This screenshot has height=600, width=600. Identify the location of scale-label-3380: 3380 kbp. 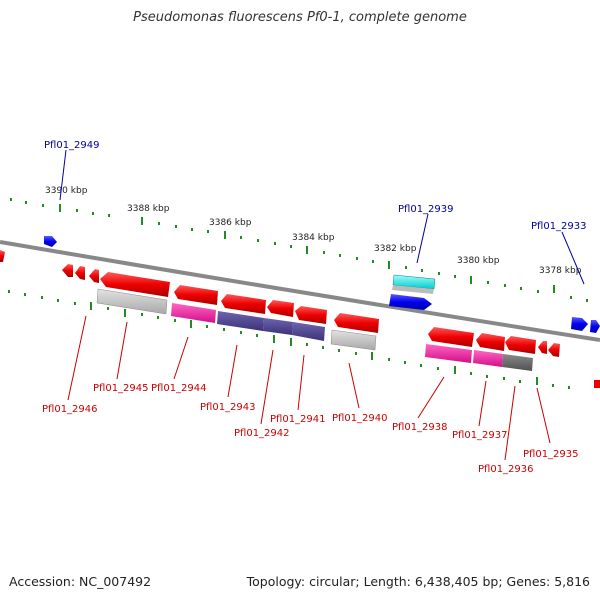
(478, 261).